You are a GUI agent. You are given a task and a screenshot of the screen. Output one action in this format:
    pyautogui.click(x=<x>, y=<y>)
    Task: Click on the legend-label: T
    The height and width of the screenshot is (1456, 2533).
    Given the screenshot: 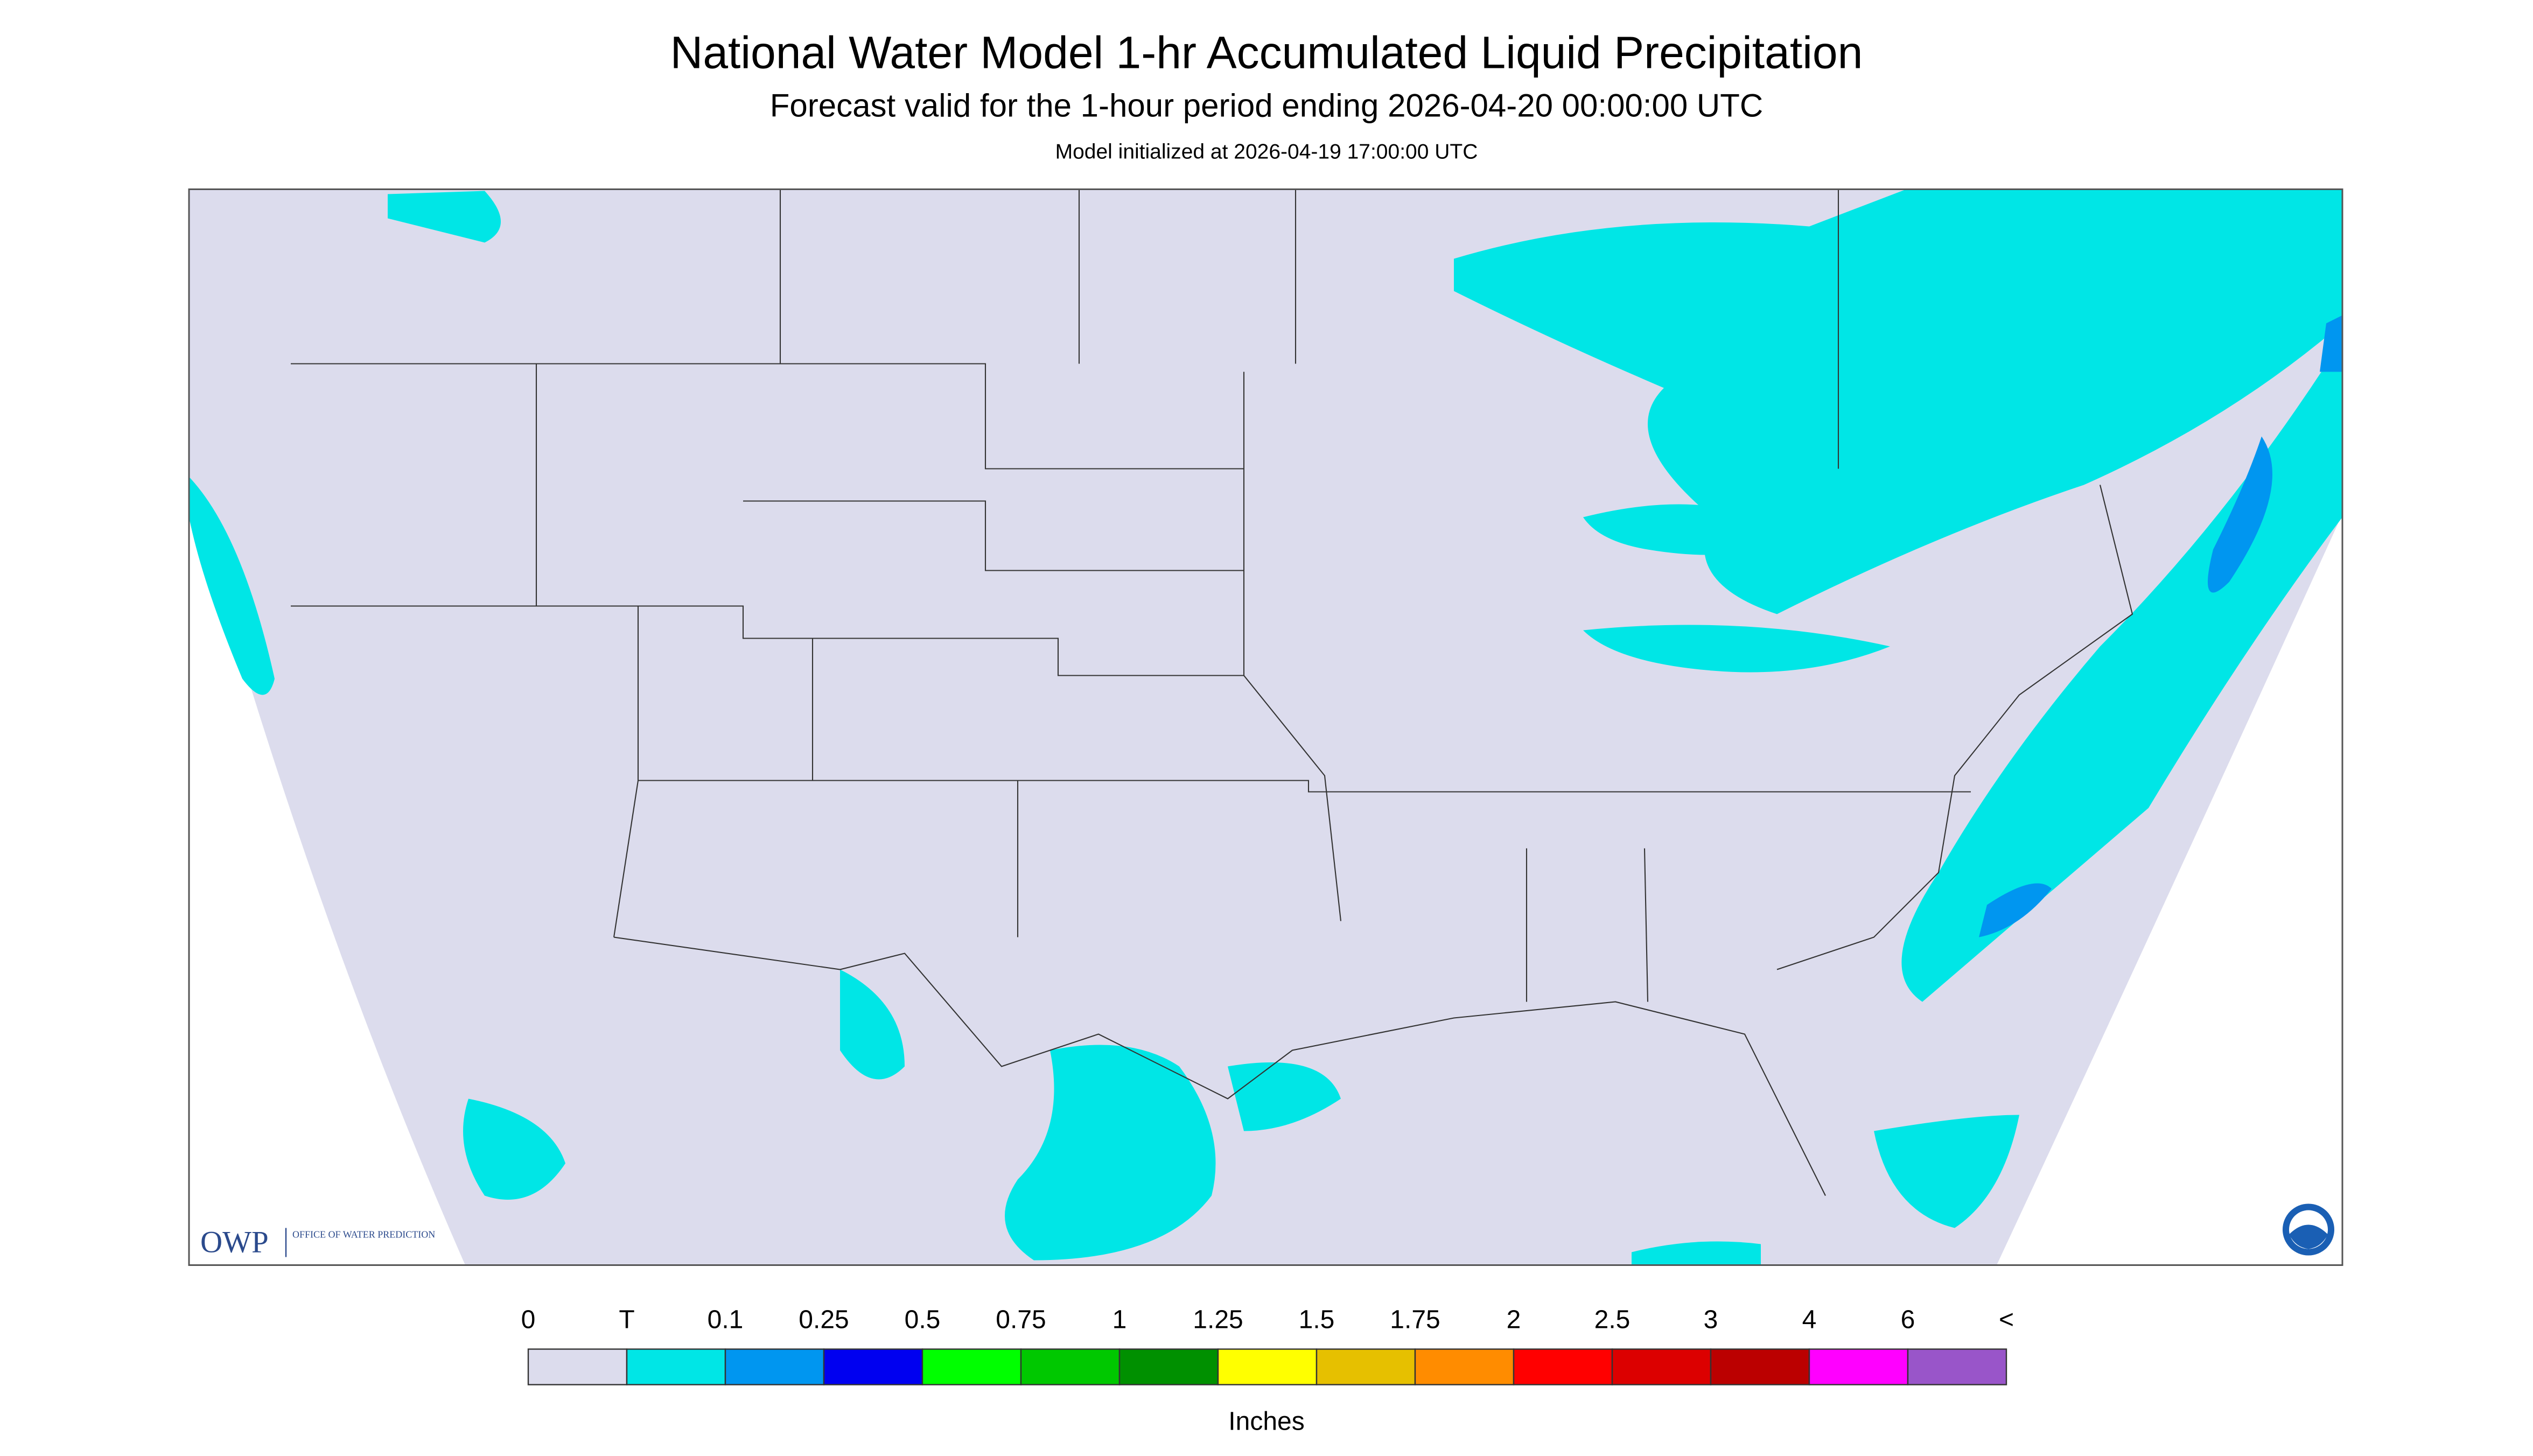 What is the action you would take?
    pyautogui.click(x=627, y=1320)
    